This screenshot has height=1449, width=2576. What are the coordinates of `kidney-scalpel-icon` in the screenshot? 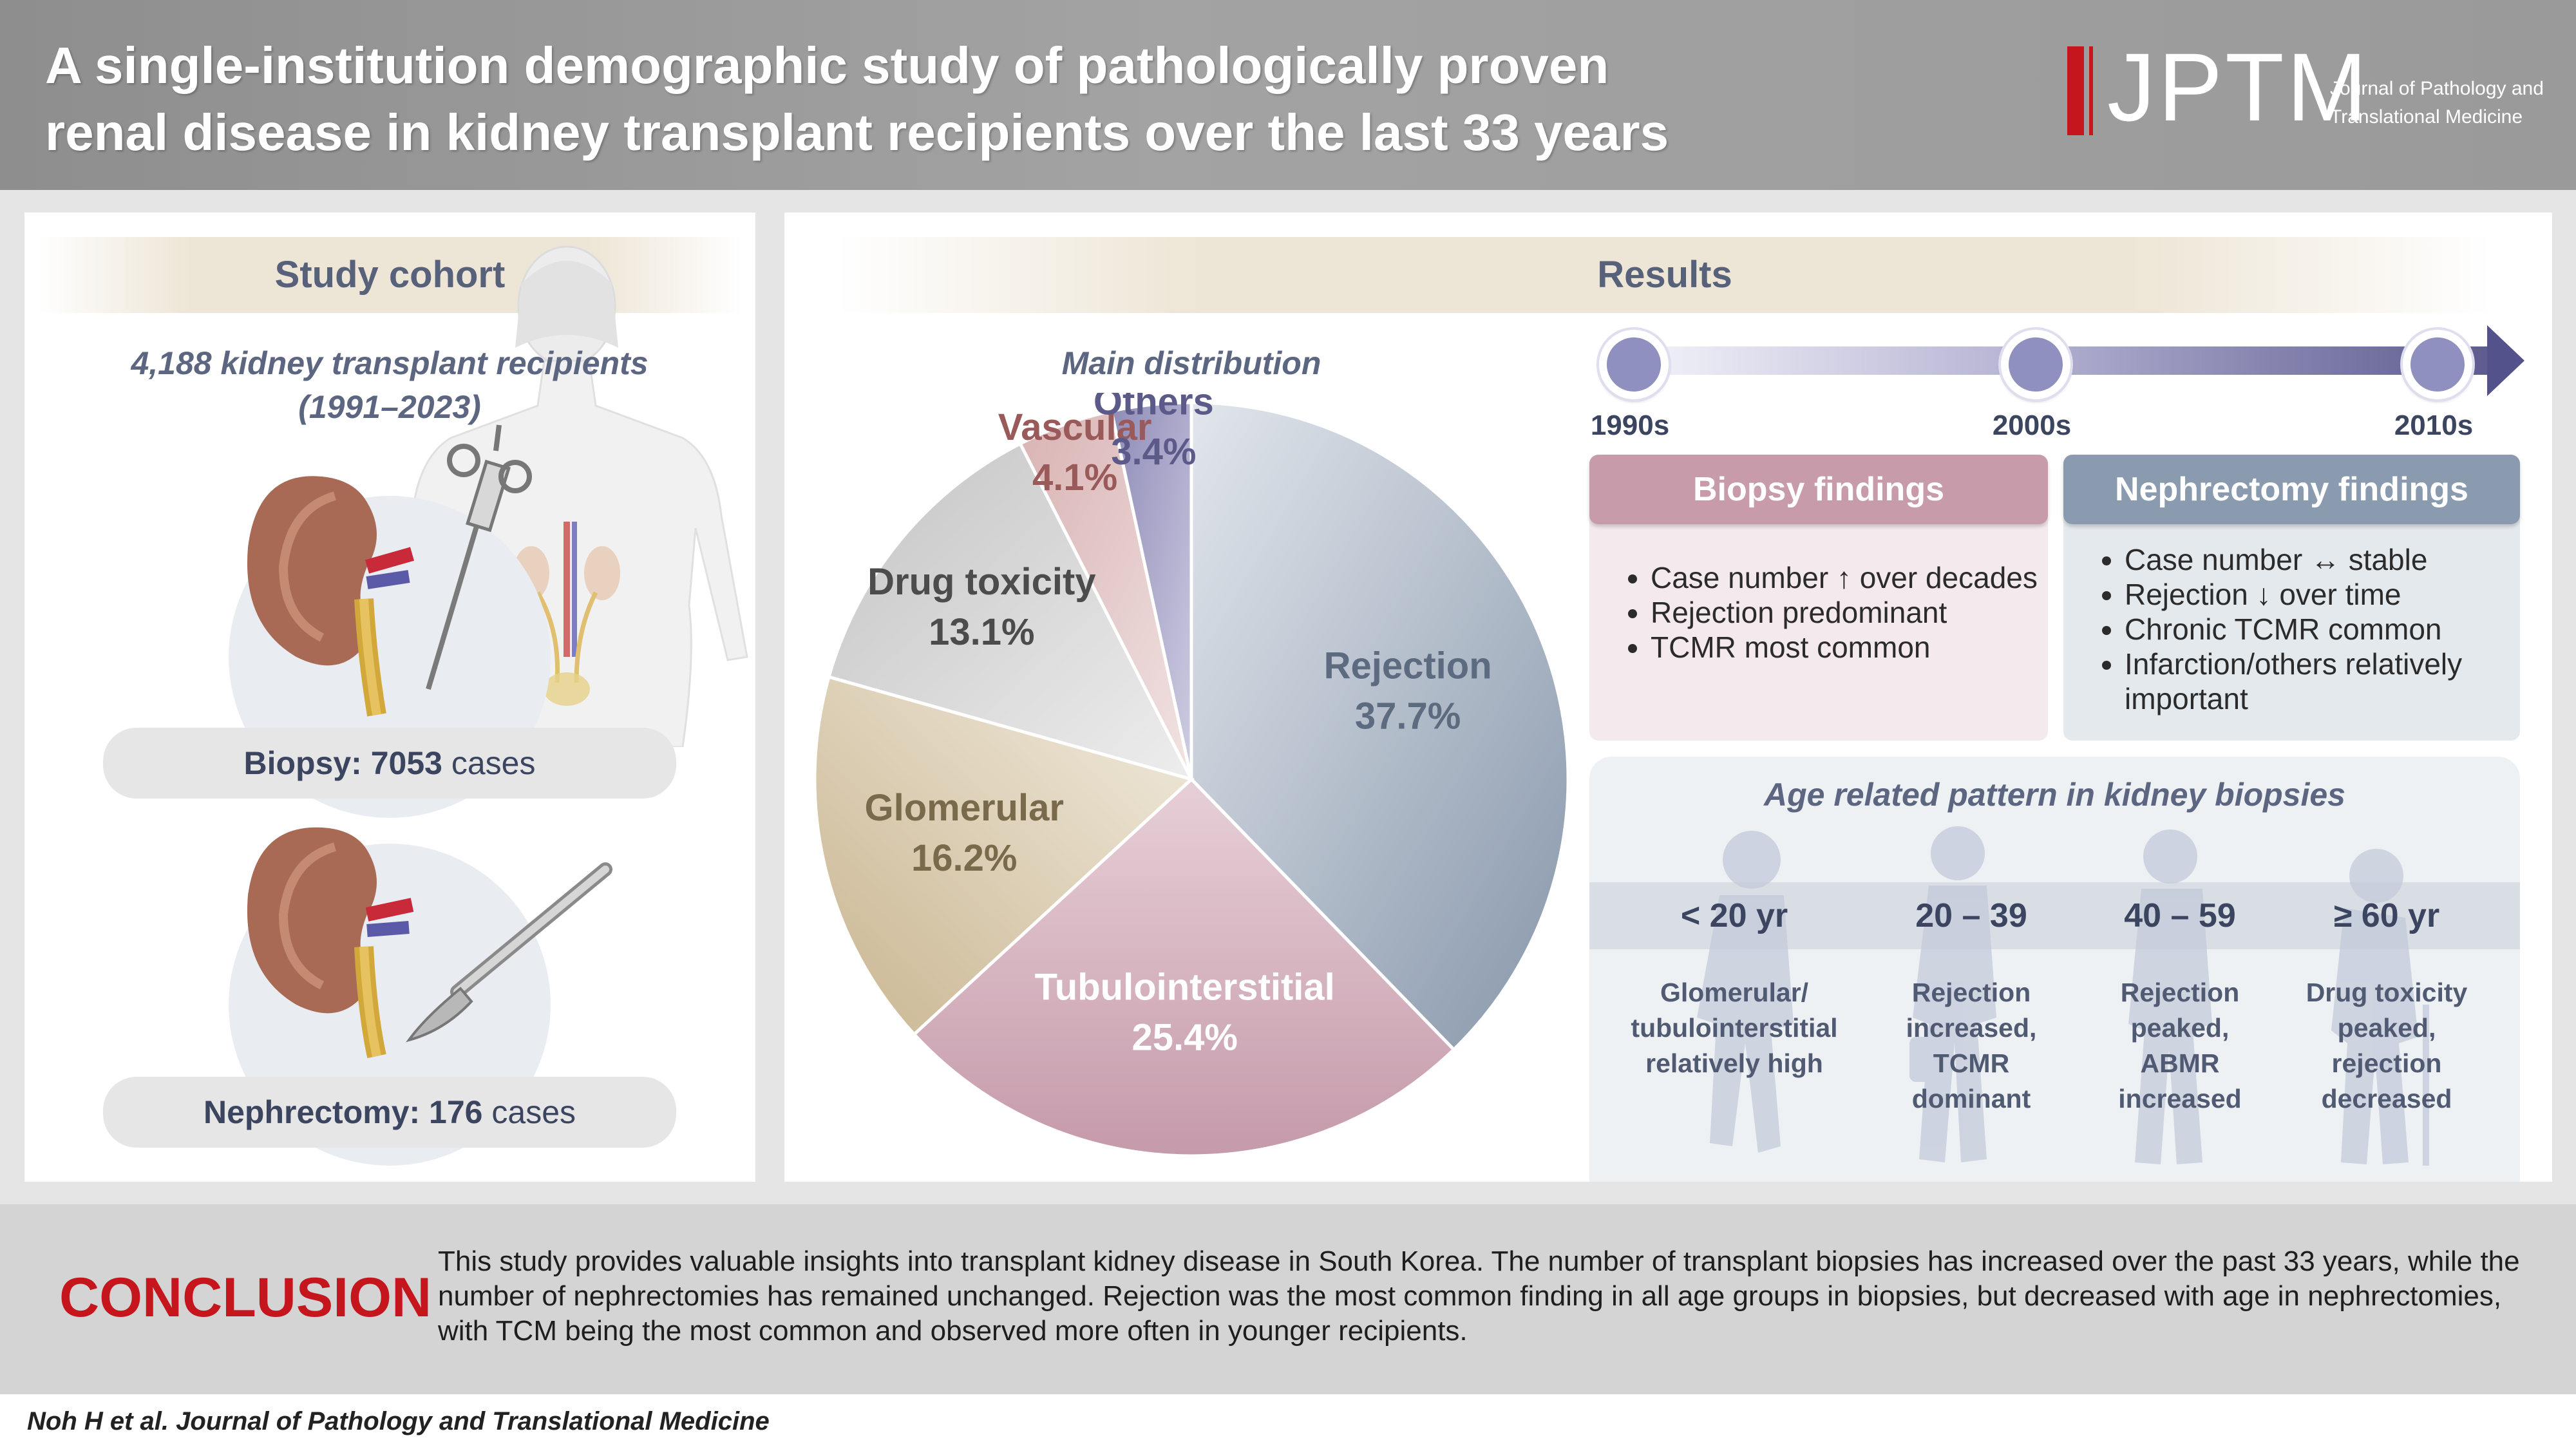 It's located at (430, 943).